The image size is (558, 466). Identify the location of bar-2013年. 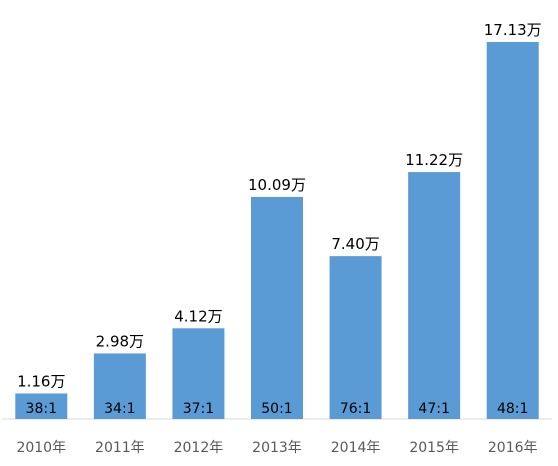
(277, 307).